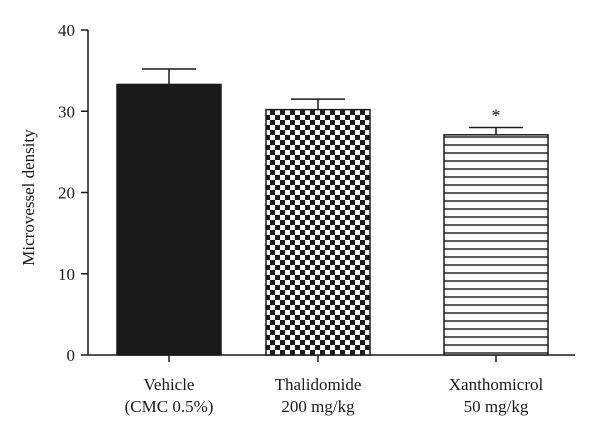 The image size is (600, 440). Describe the element at coordinates (169, 406) in the screenshot. I see `x-tick-label: (CMC 0.5%)` at that location.